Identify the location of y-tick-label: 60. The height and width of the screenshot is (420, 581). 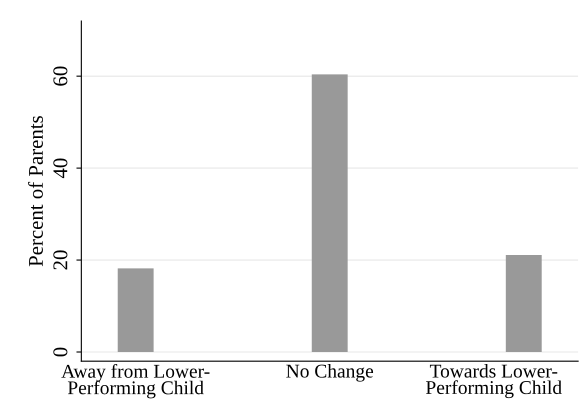
(60, 76).